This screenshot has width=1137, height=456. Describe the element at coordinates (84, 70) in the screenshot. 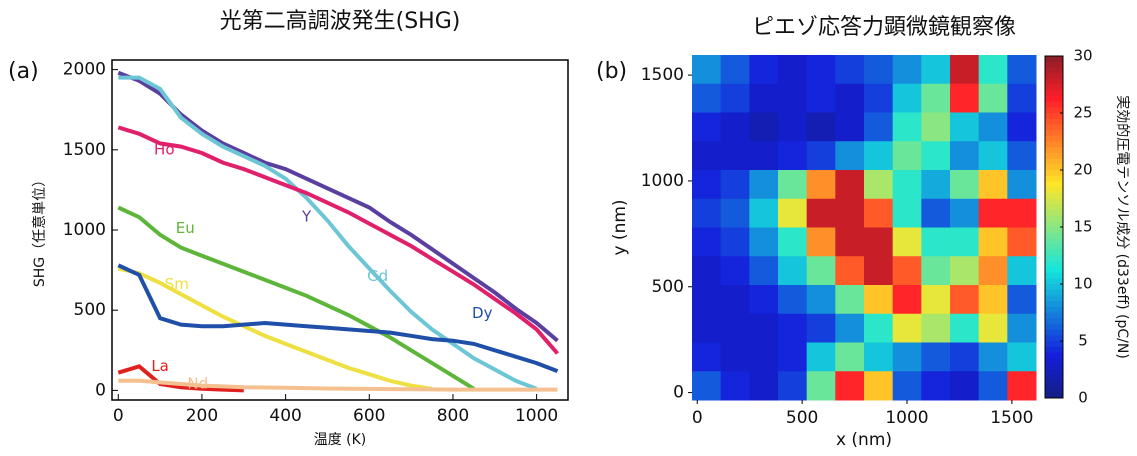

I see `y-tick-label: 2000` at that location.